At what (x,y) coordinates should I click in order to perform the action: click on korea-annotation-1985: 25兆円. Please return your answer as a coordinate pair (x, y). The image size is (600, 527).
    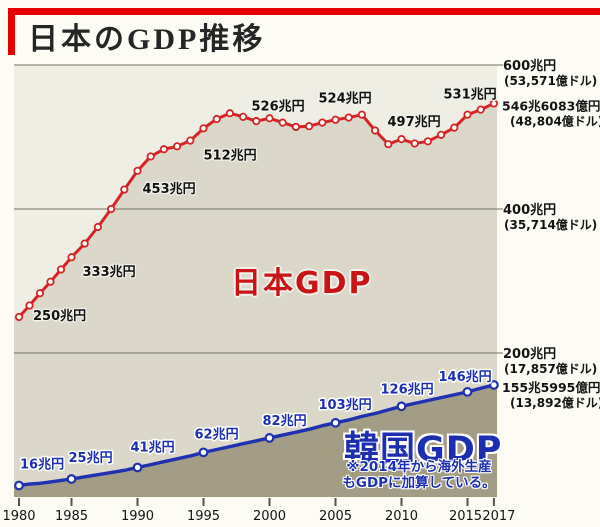
    Looking at the image, I should click on (91, 458).